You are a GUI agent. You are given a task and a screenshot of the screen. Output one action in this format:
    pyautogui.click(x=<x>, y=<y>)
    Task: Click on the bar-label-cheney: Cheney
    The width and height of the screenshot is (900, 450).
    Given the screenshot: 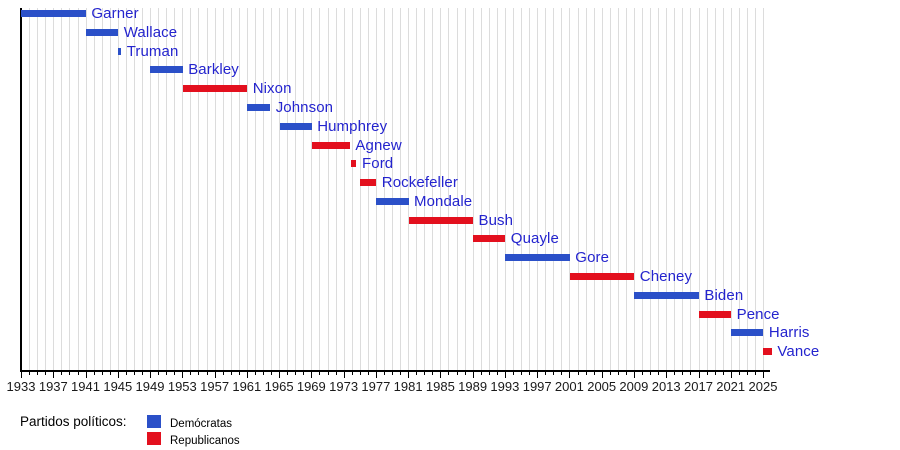 What is the action you would take?
    pyautogui.click(x=666, y=276)
    